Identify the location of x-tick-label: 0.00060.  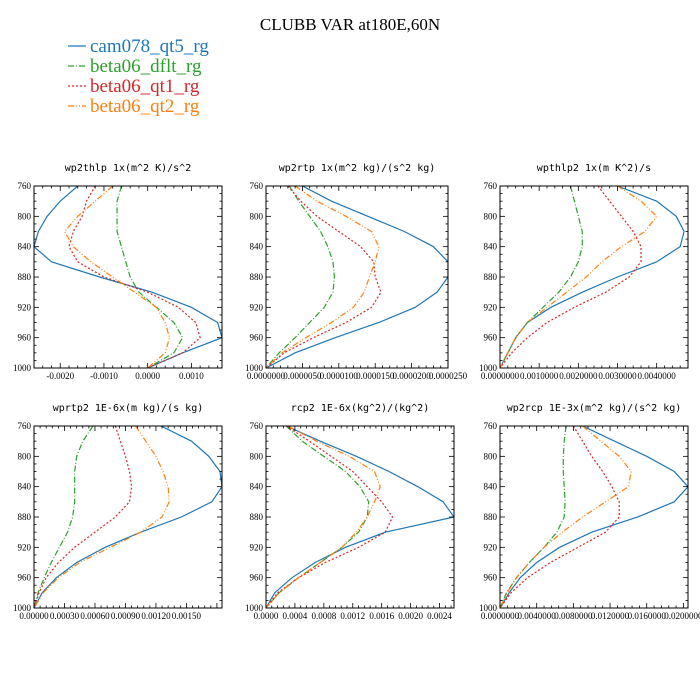
(95, 616).